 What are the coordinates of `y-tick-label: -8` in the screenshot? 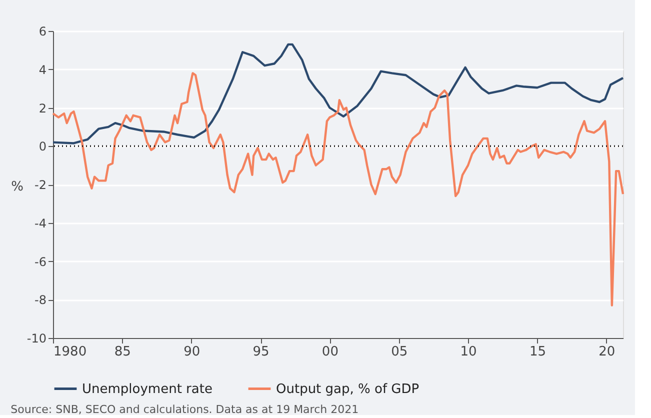 It's located at (40, 300).